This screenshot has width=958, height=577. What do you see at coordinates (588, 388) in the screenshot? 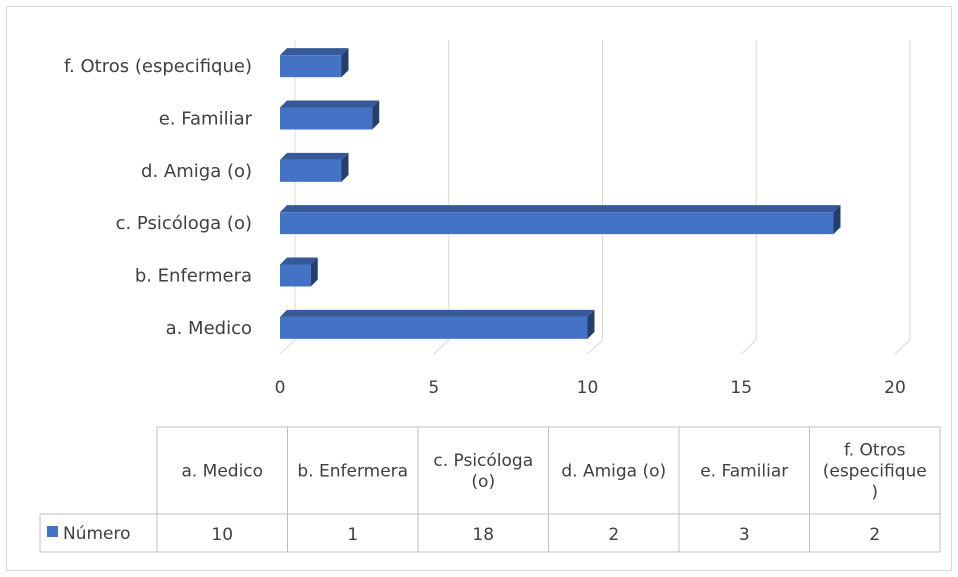
I see `x-tick-label: 10` at bounding box center [588, 388].